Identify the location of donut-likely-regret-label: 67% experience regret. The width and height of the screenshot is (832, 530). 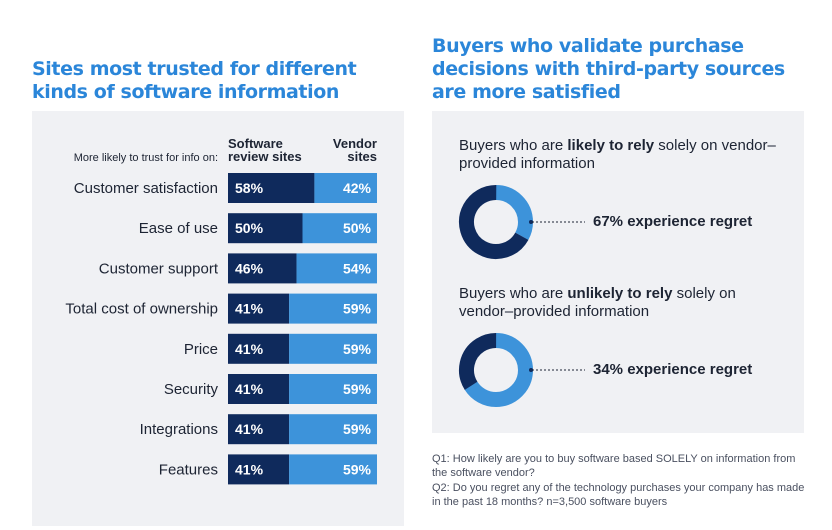
(673, 221).